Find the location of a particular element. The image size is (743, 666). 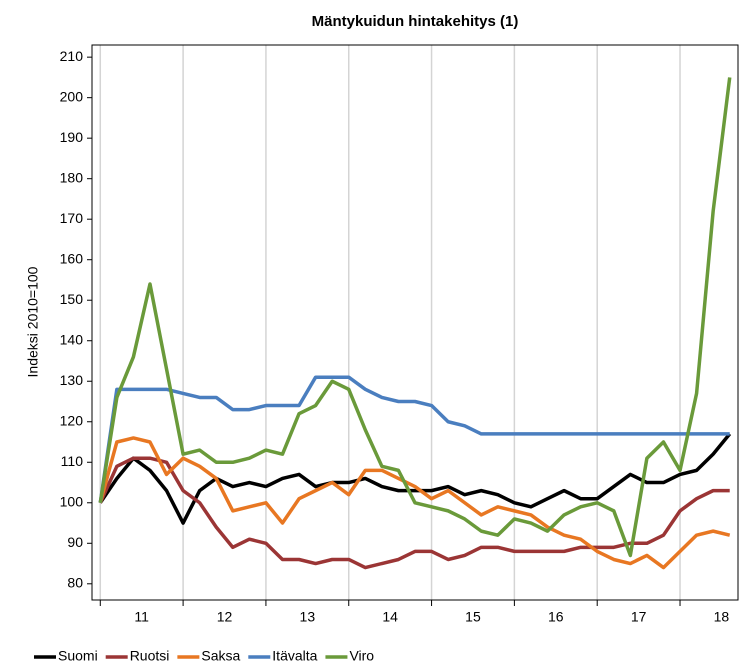

legend-label: Viro is located at coordinates (361, 656).